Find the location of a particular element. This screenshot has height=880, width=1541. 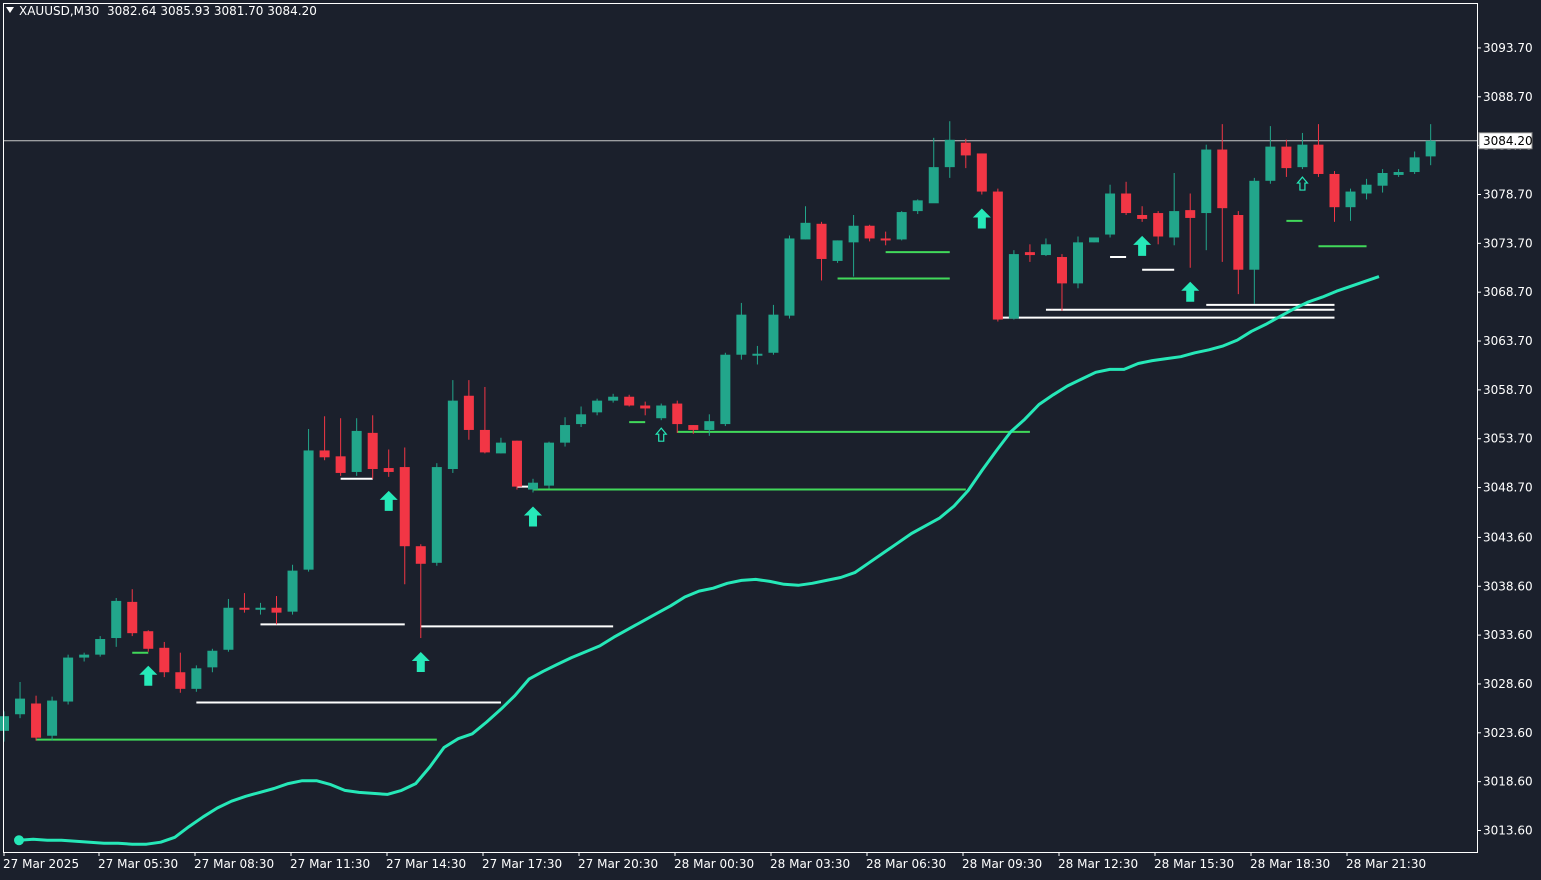

time-tick-label: 28 Mar 06:30 is located at coordinates (906, 864).